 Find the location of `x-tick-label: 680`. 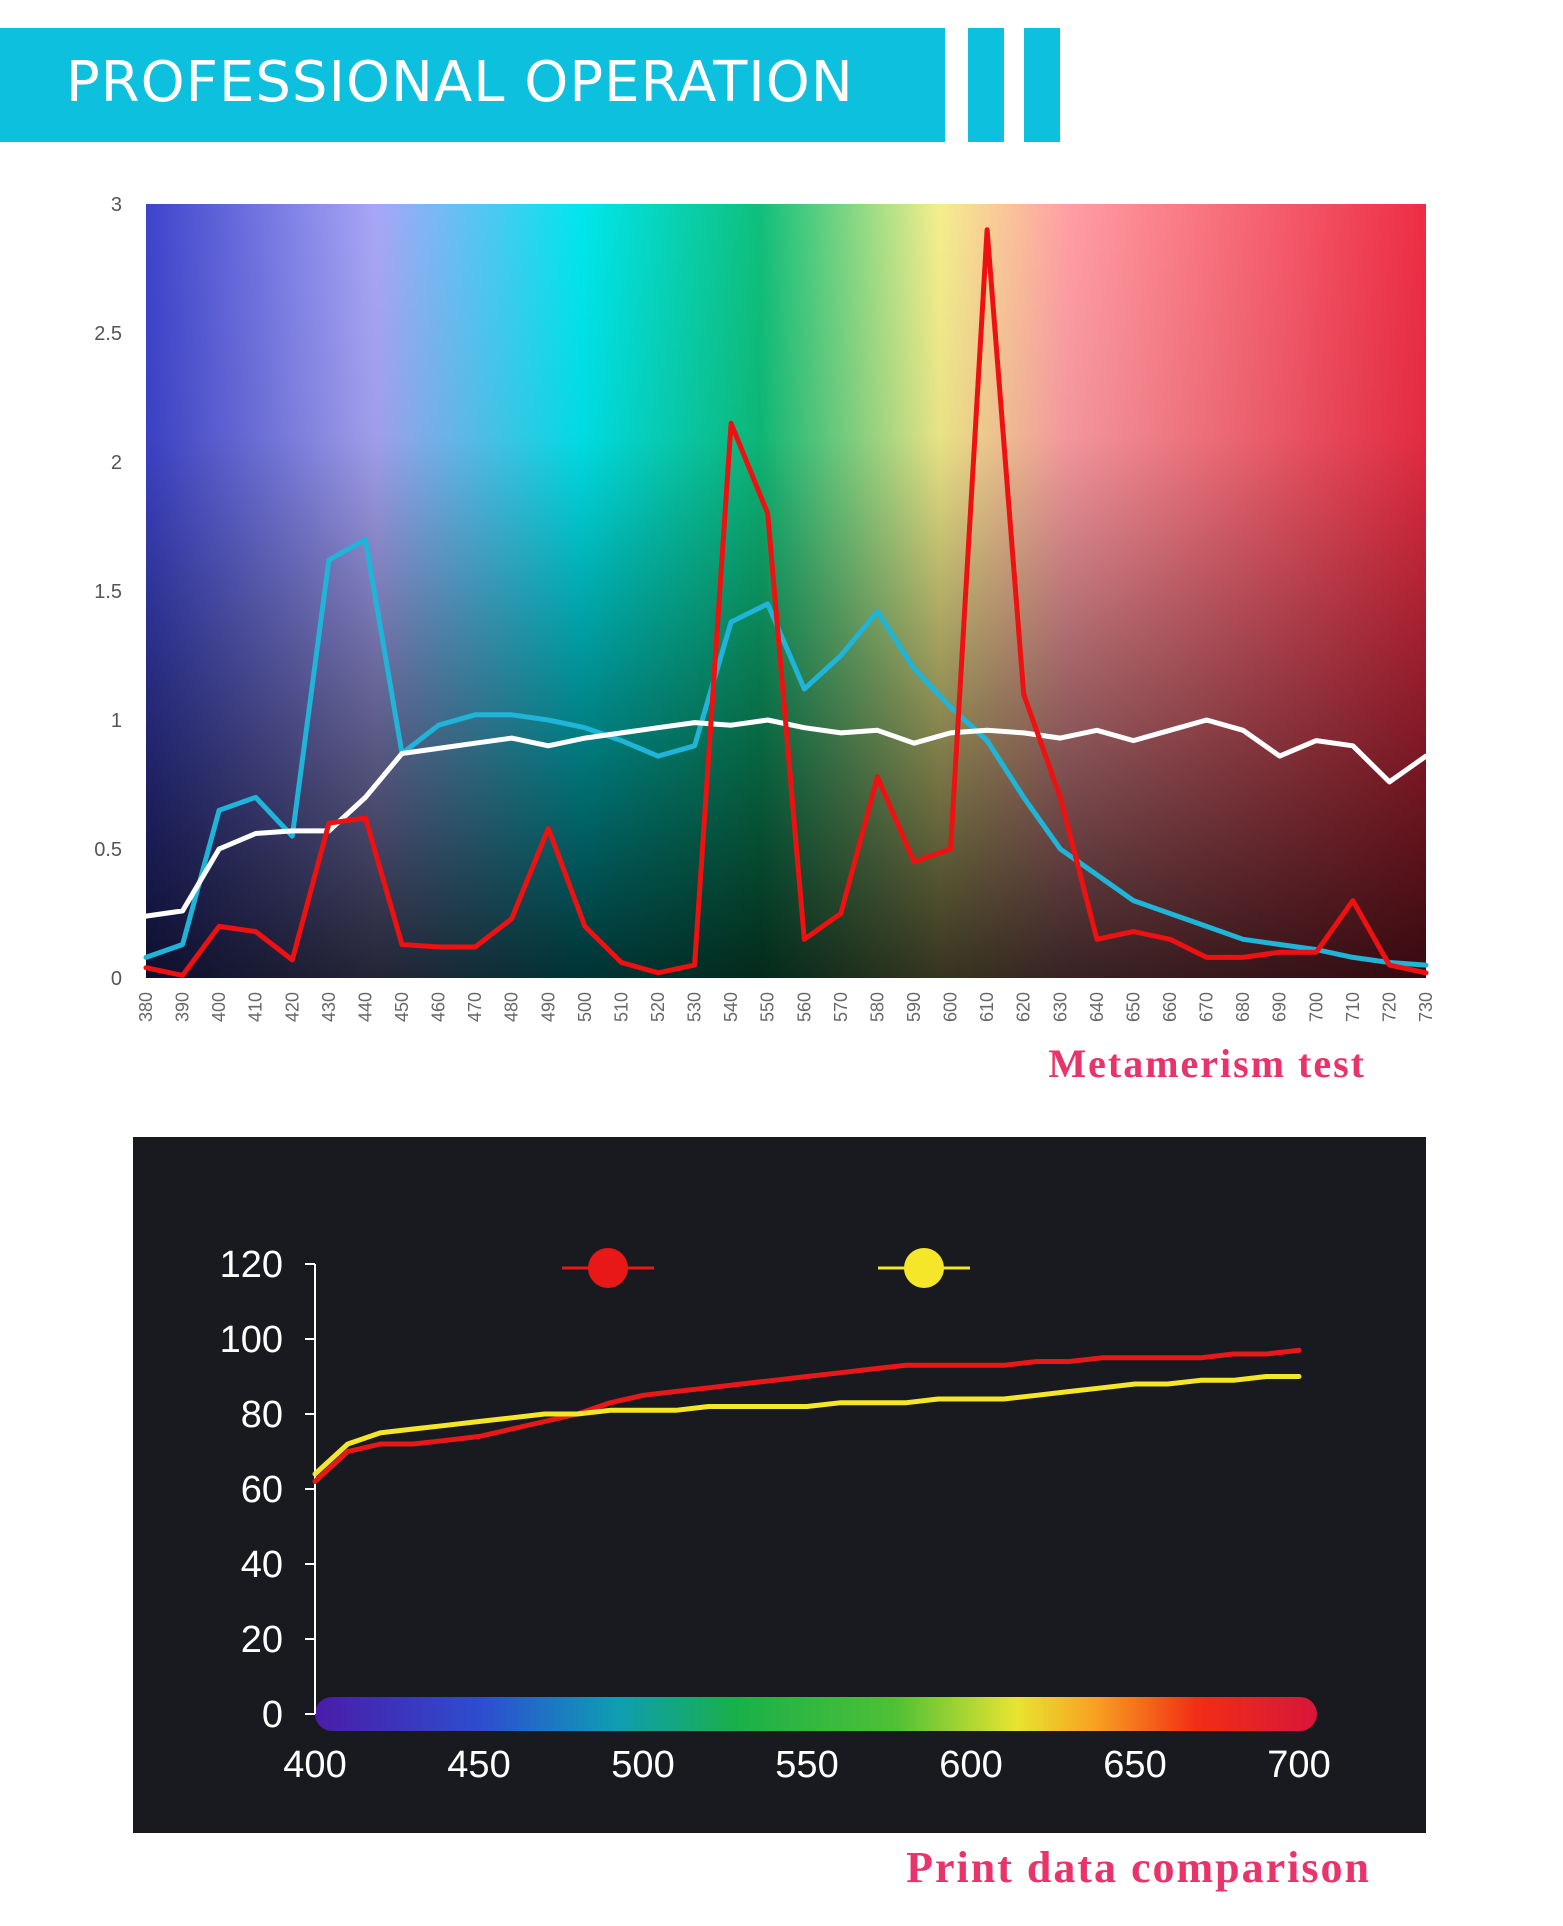

x-tick-label: 680 is located at coordinates (1243, 1007).